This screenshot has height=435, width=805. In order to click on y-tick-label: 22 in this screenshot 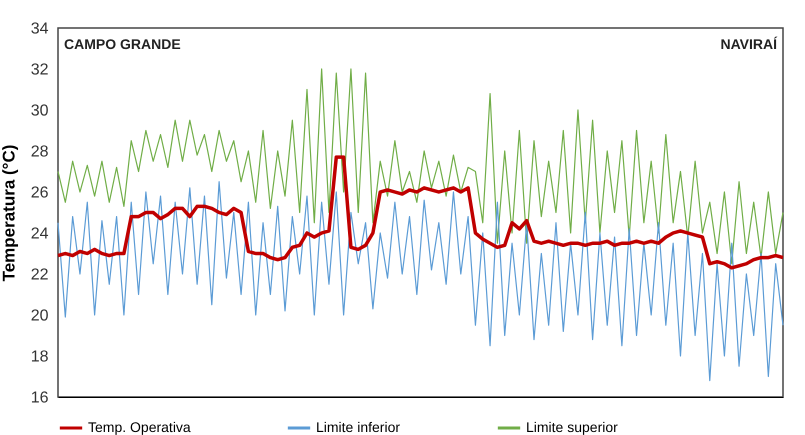, I will do `click(39, 275)`.